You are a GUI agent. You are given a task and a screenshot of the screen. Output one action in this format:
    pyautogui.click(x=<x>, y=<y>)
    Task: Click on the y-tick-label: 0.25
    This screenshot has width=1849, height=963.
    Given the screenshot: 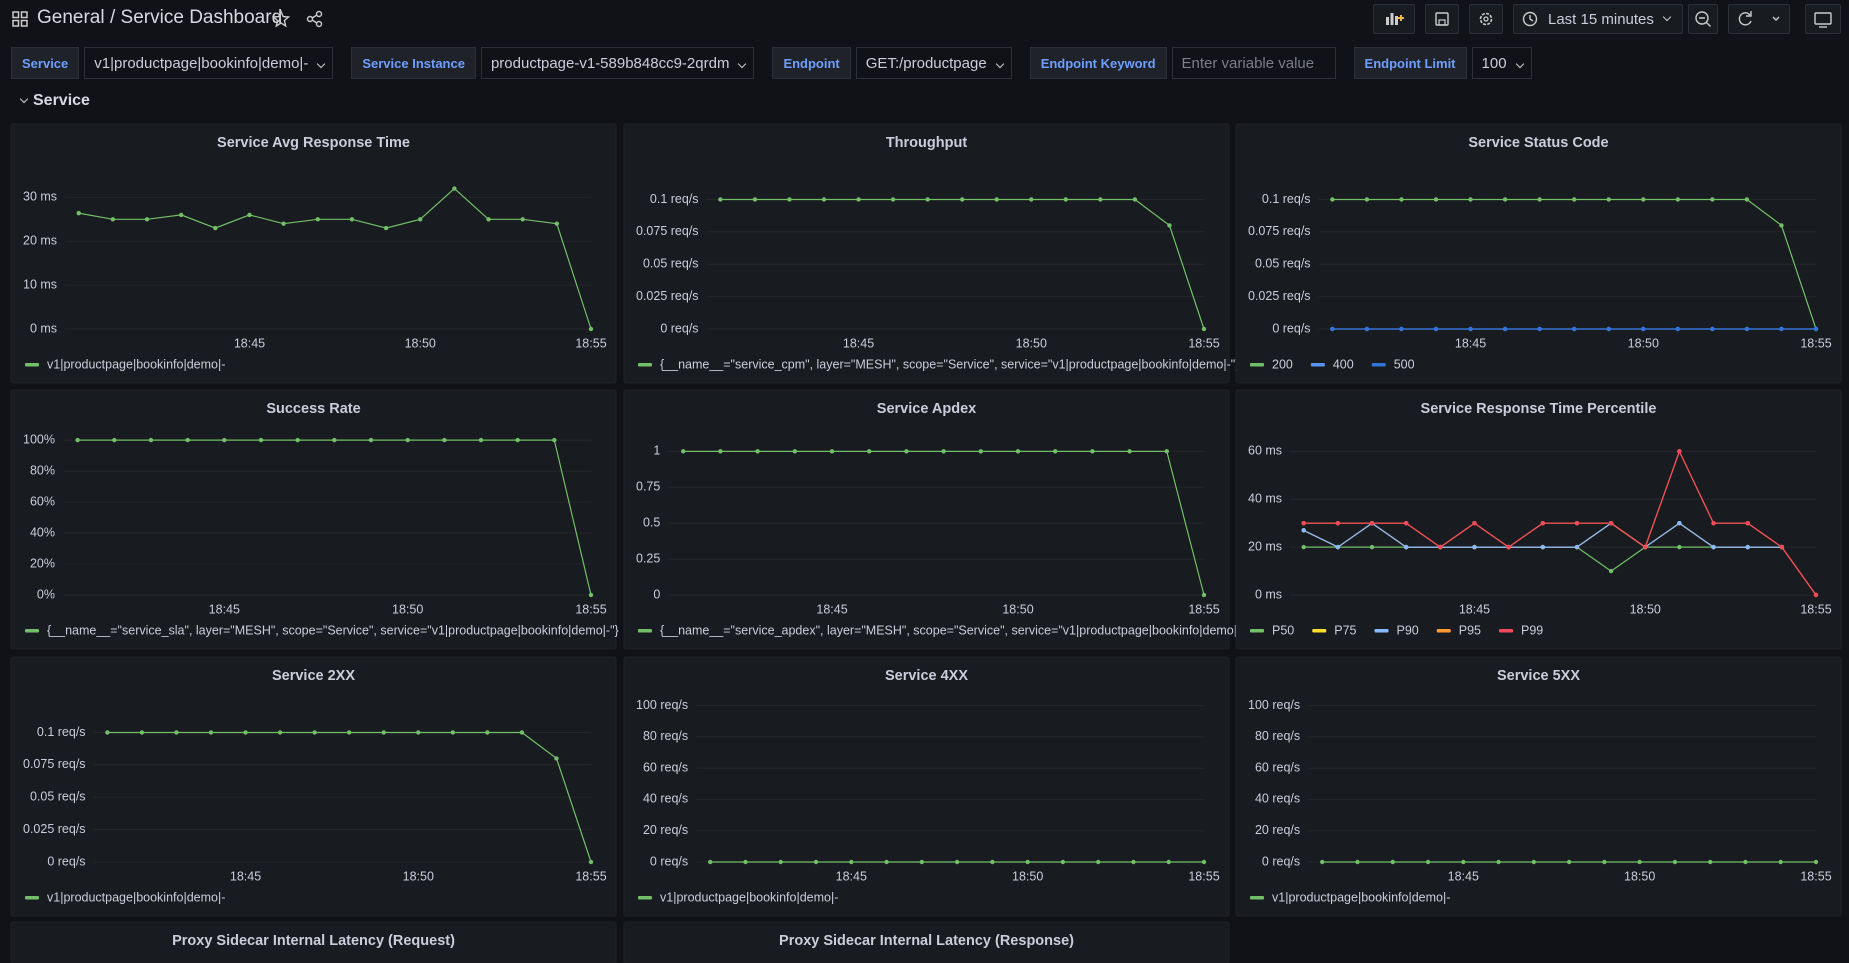 What is the action you would take?
    pyautogui.click(x=648, y=558)
    